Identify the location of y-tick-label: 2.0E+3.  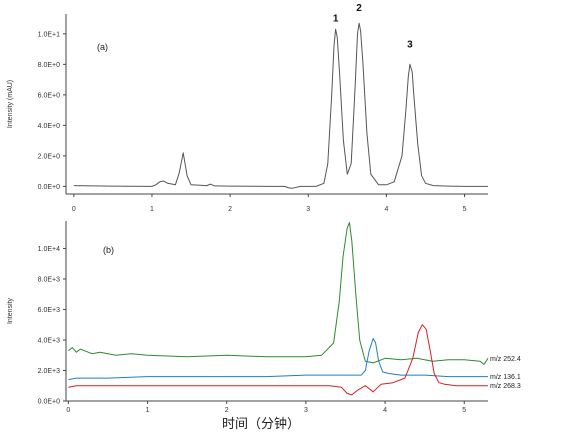
(49, 371).